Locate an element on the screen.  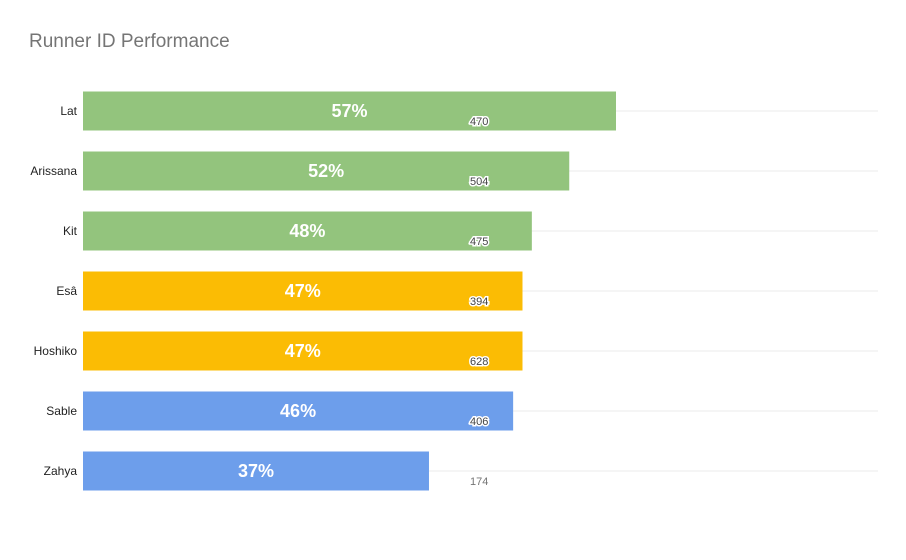
count-label: 475 is located at coordinates (479, 242).